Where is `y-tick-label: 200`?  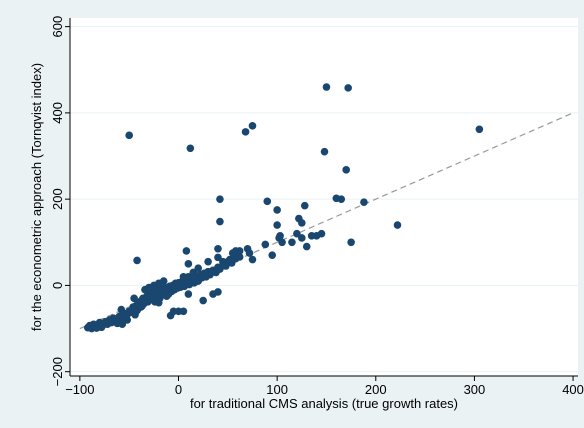
y-tick-label: 200 is located at coordinates (57, 199).